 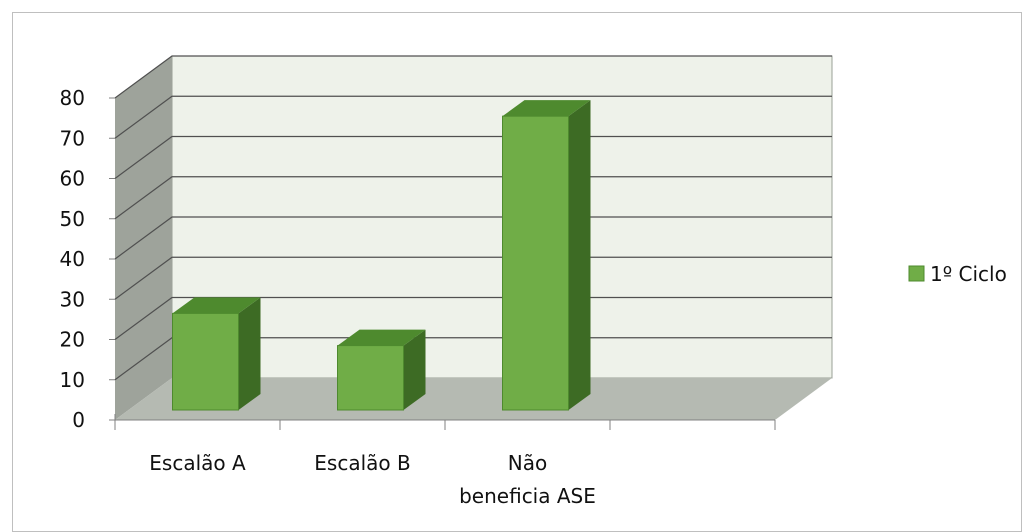 I want to click on legend-swatch-1o-ciclo, so click(x=916, y=273).